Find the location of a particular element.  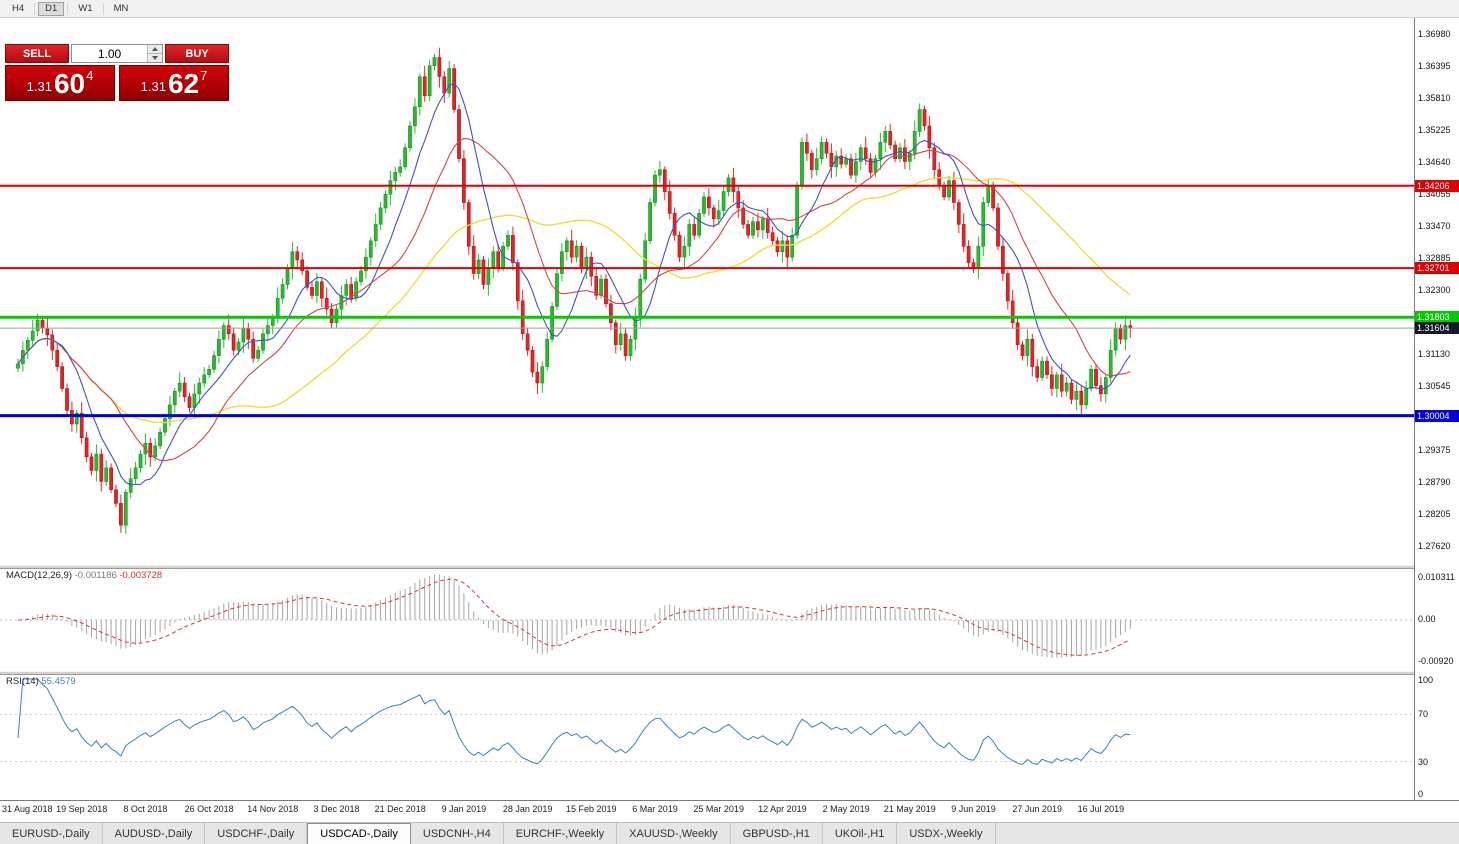

date-label: 27 Jun 2019 is located at coordinates (1037, 809).